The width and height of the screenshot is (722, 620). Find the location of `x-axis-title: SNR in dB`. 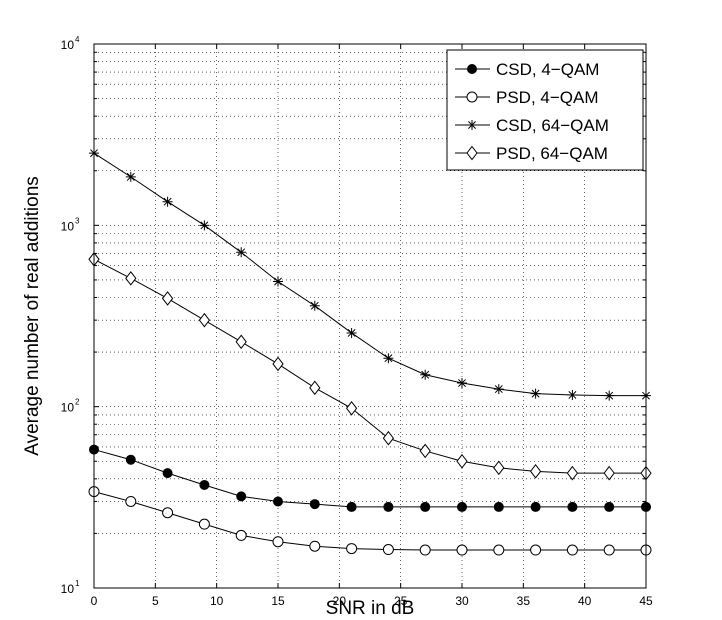

x-axis-title: SNR in dB is located at coordinates (370, 608).